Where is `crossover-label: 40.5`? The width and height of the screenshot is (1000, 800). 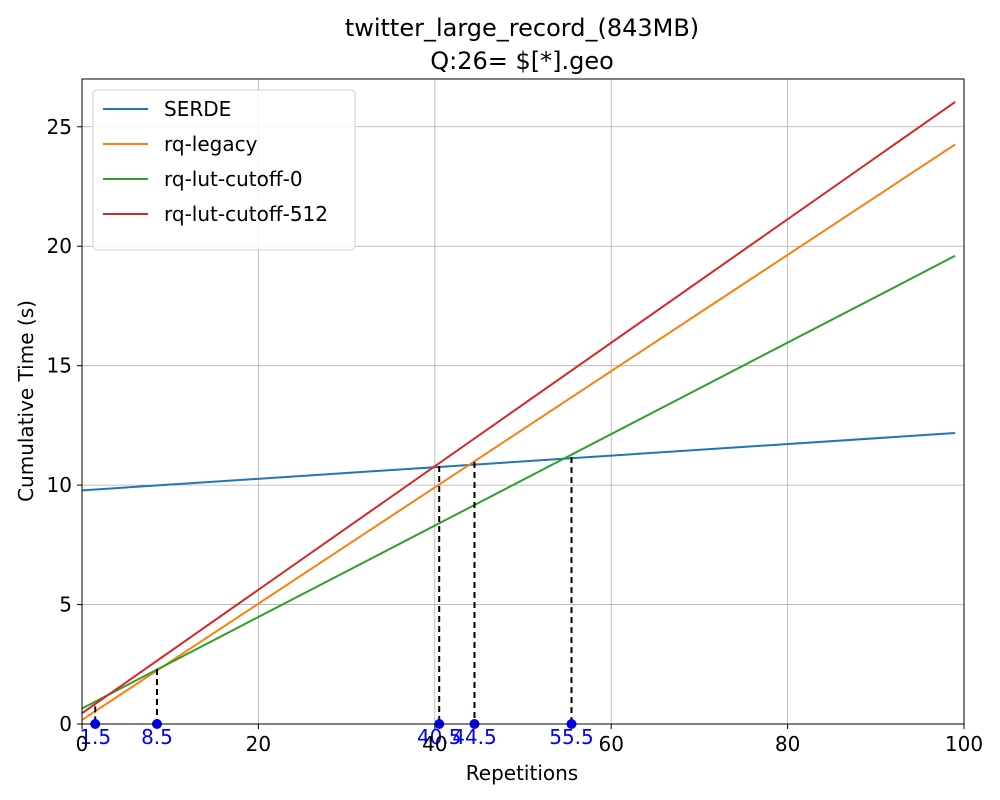
crossover-label: 40.5 is located at coordinates (439, 737).